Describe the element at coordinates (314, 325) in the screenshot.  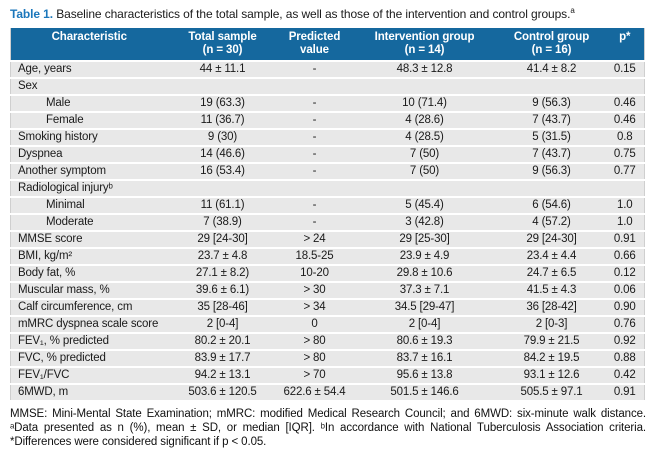
I see `value-cell: 0` at that location.